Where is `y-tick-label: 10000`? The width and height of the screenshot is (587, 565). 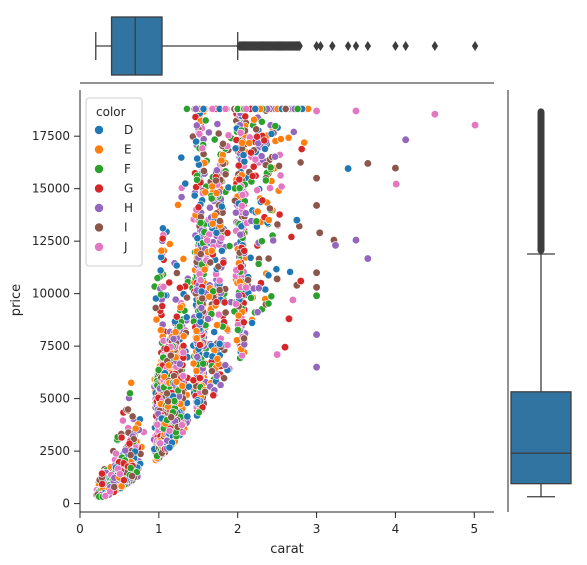
y-tick-label: 10000 is located at coordinates (51, 294).